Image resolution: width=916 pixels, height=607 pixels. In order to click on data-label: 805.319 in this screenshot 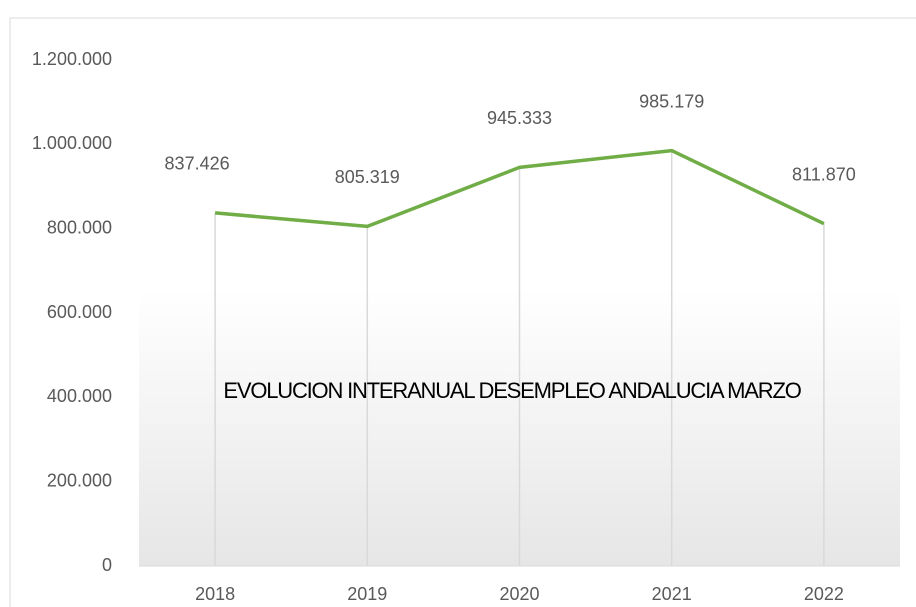, I will do `click(367, 177)`.